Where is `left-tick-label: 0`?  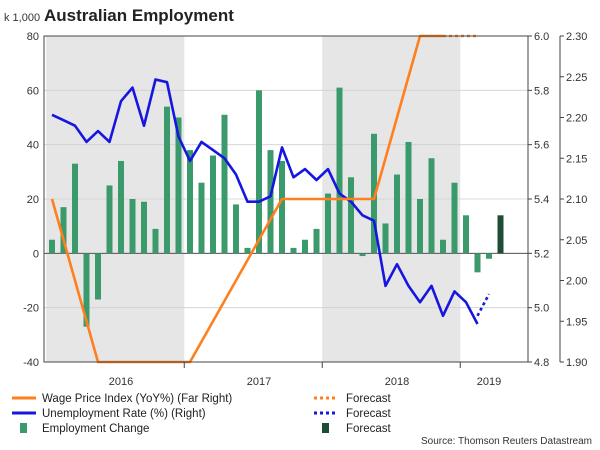
left-tick-label: 0 is located at coordinates (36, 254).